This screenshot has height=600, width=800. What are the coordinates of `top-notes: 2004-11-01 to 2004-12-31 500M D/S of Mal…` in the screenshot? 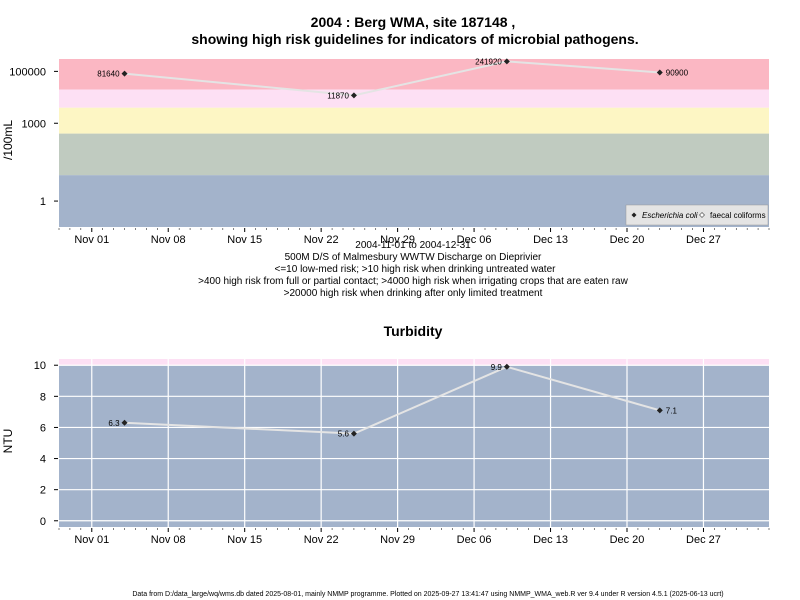 It's located at (413, 269).